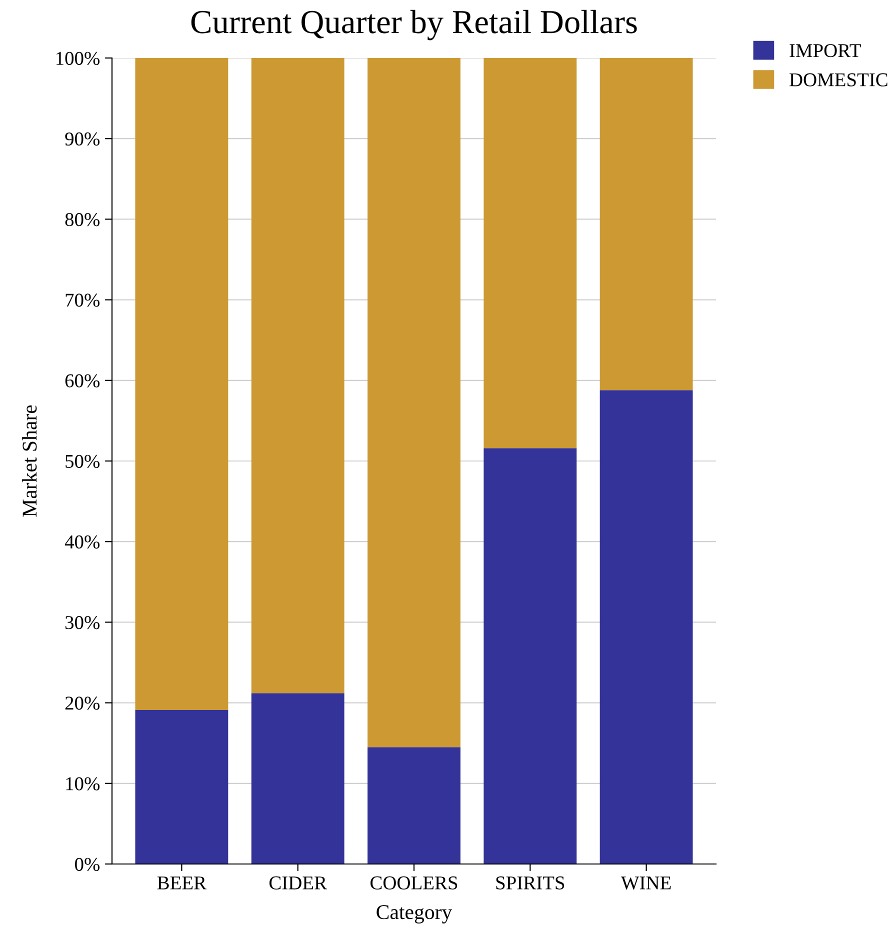 This screenshot has width=888, height=935. Describe the element at coordinates (82, 219) in the screenshot. I see `y-tick-label: 80%` at that location.